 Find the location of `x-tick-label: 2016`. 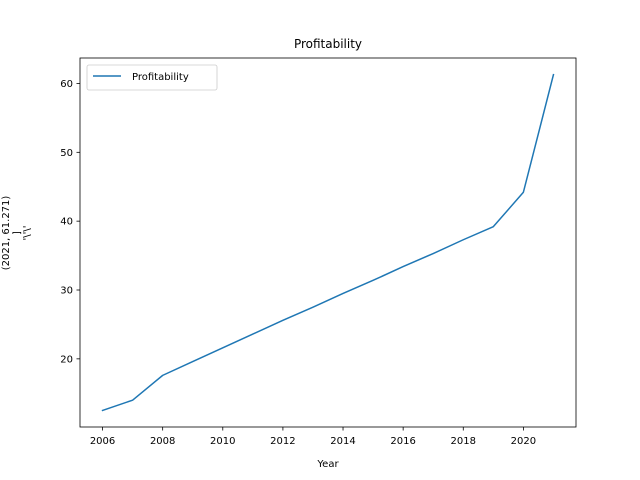

x-tick-label: 2016 is located at coordinates (402, 441).